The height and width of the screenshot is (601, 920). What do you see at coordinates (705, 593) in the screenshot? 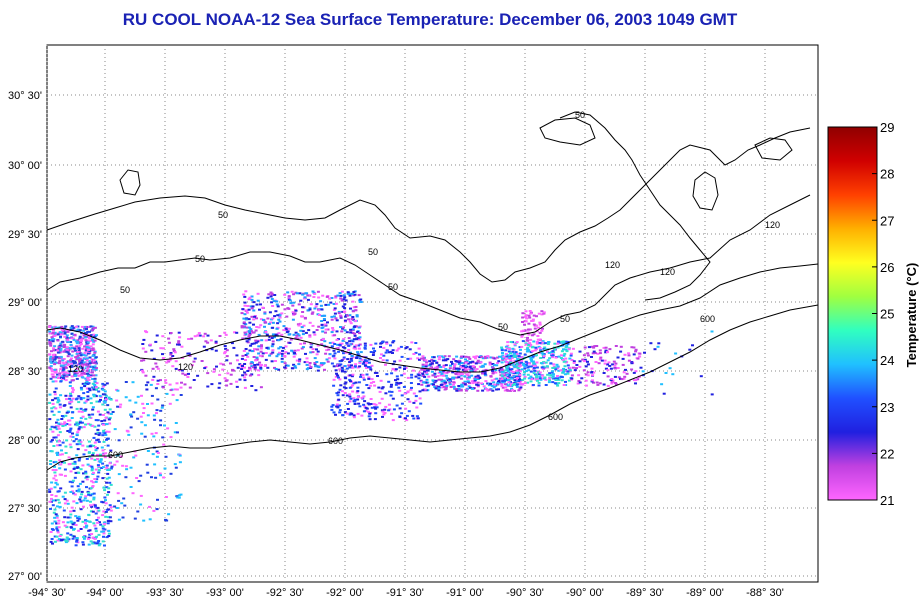
I see `x-tick-label: -89° 00'` at bounding box center [705, 593].